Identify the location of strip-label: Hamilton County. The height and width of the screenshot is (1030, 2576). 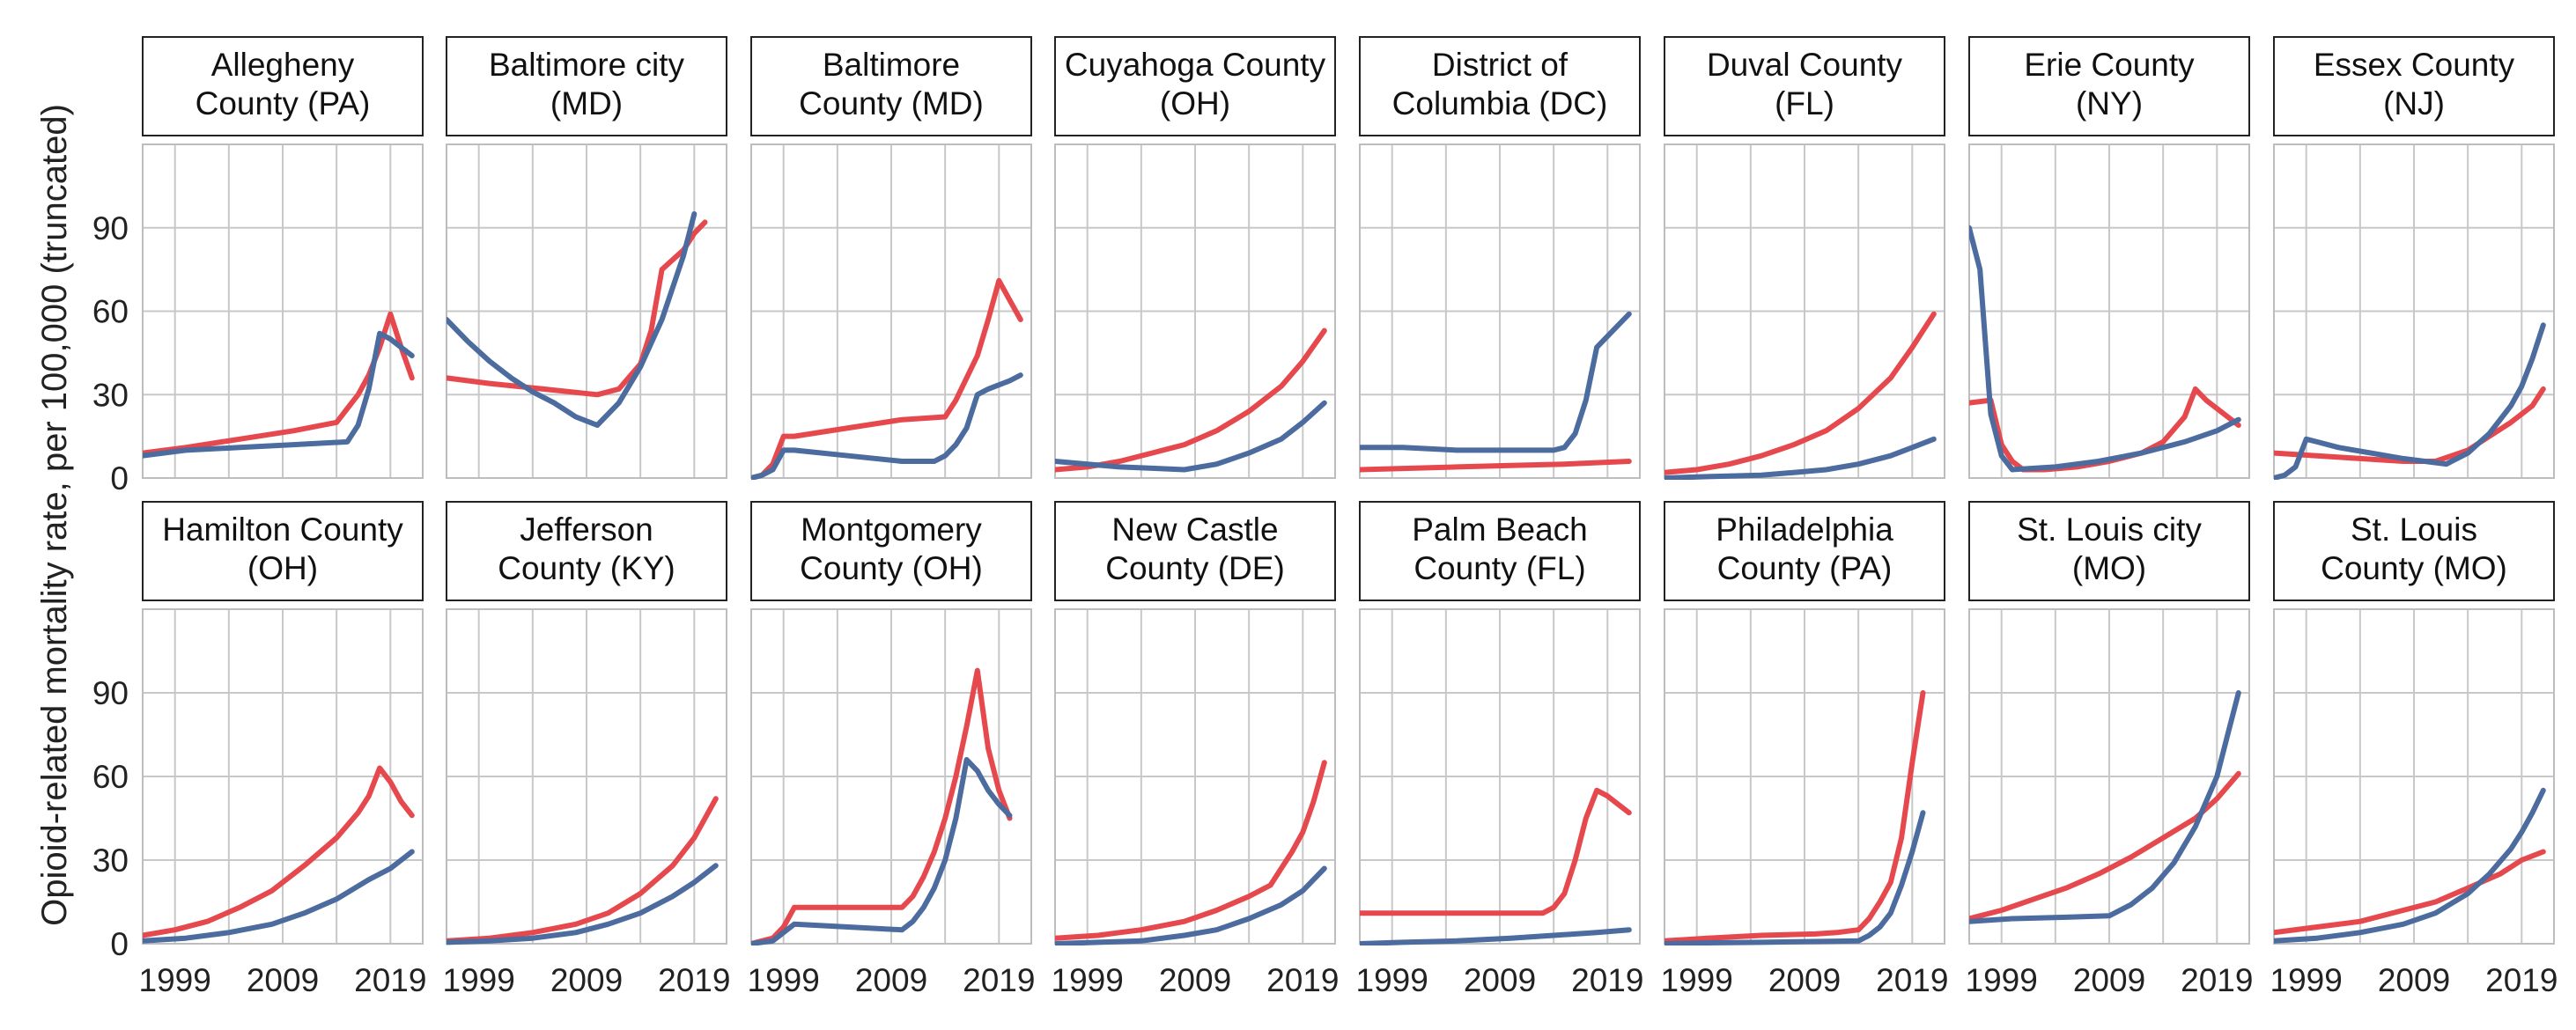
(282, 529).